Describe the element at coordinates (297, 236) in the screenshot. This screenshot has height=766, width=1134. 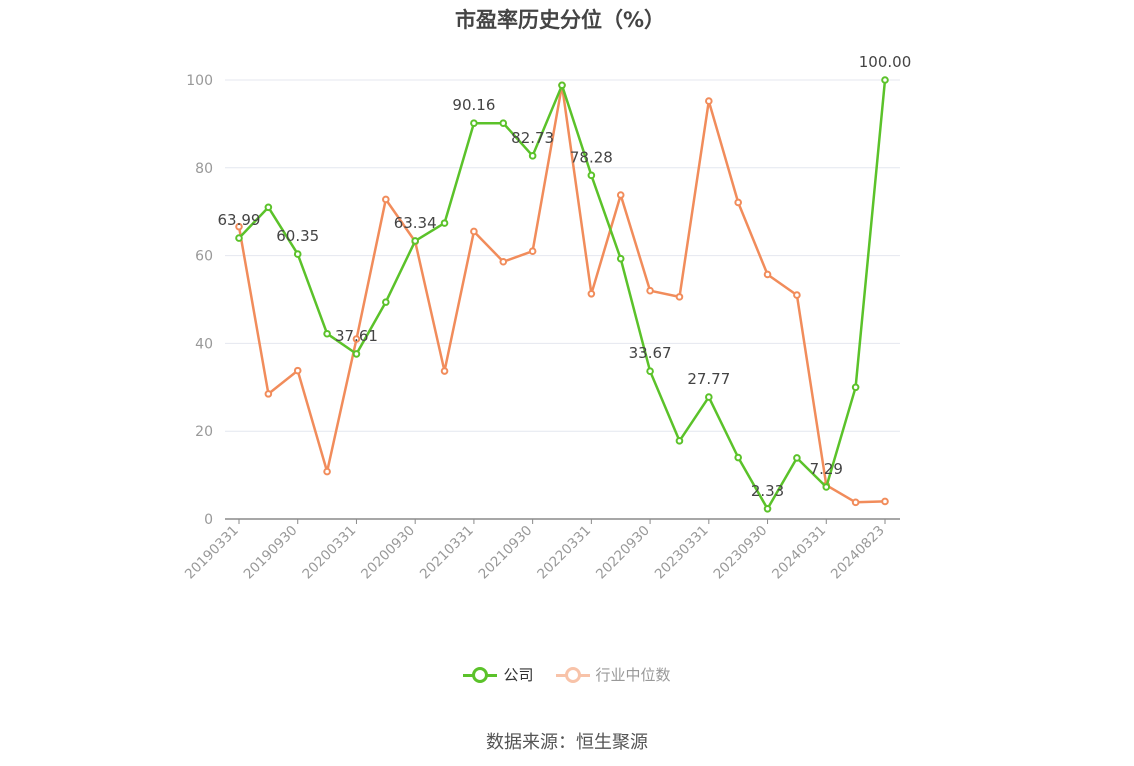
I see `data-label-company: 60.35` at that location.